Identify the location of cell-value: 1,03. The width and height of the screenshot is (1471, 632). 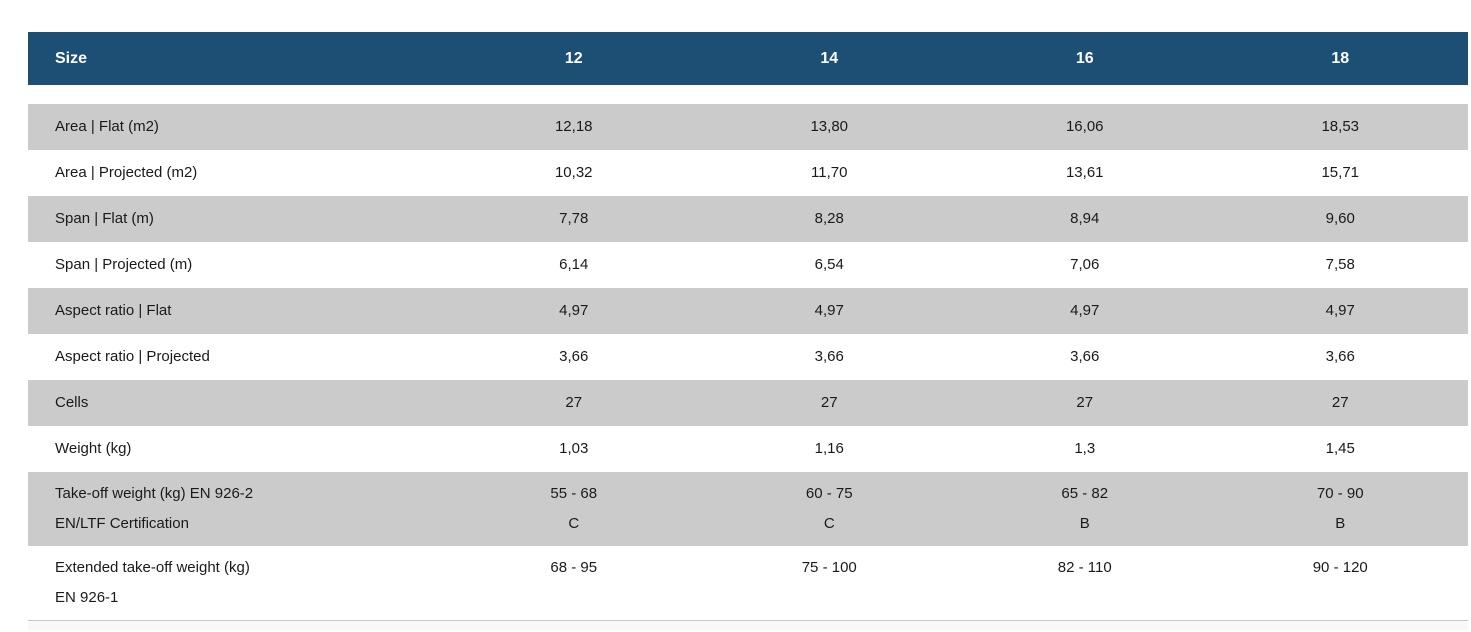
(574, 449).